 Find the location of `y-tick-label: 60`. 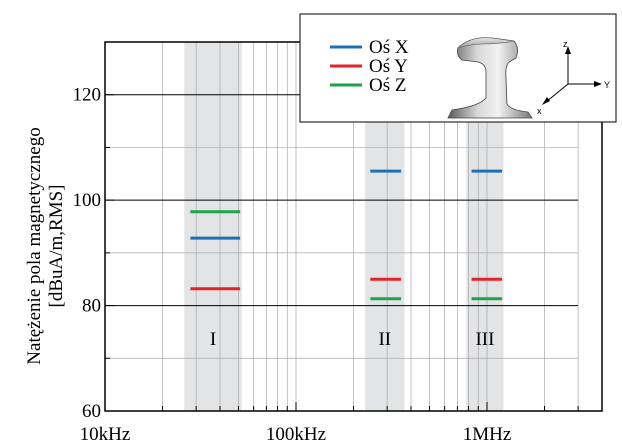

y-tick-label: 60 is located at coordinates (91, 411).